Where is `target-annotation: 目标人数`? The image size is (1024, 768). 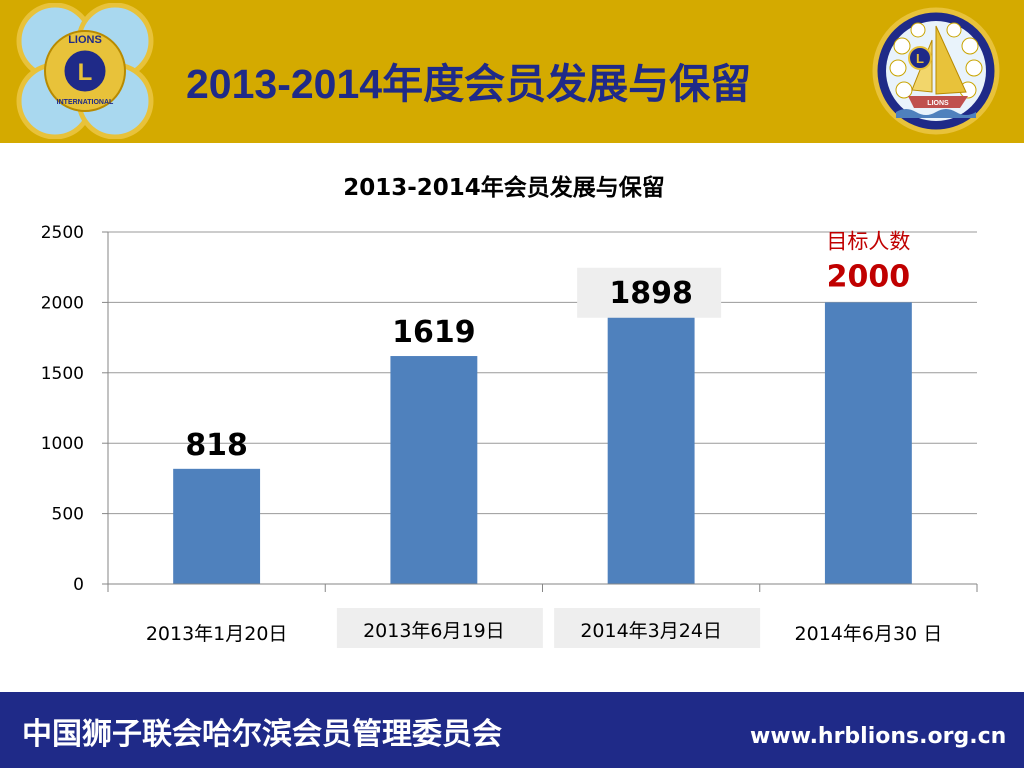 target-annotation: 目标人数 is located at coordinates (868, 241).